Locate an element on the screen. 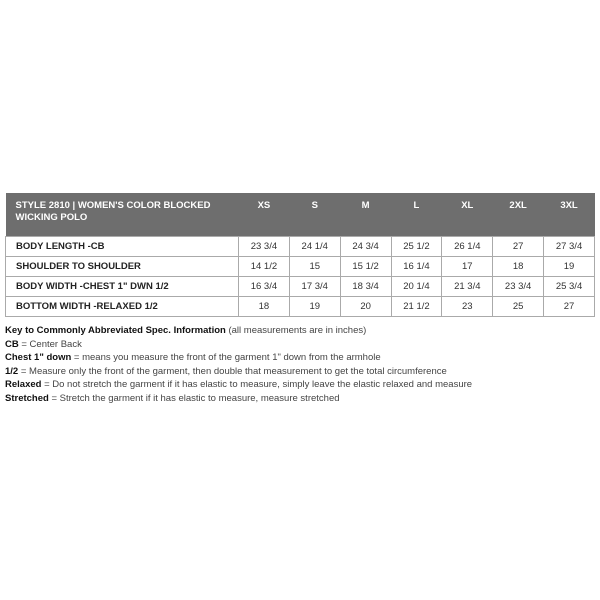 The height and width of the screenshot is (600, 600). measurement-cell: 16 1/4 is located at coordinates (416, 266).